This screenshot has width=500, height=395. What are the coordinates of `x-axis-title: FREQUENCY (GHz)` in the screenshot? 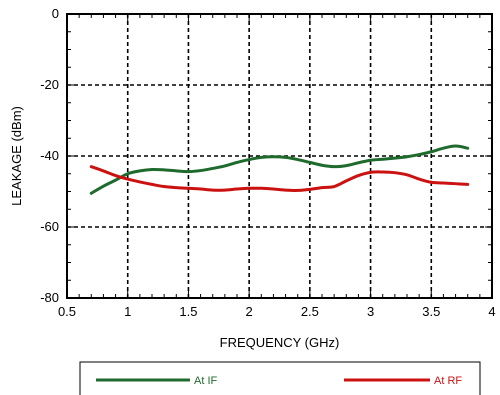 It's located at (280, 342).